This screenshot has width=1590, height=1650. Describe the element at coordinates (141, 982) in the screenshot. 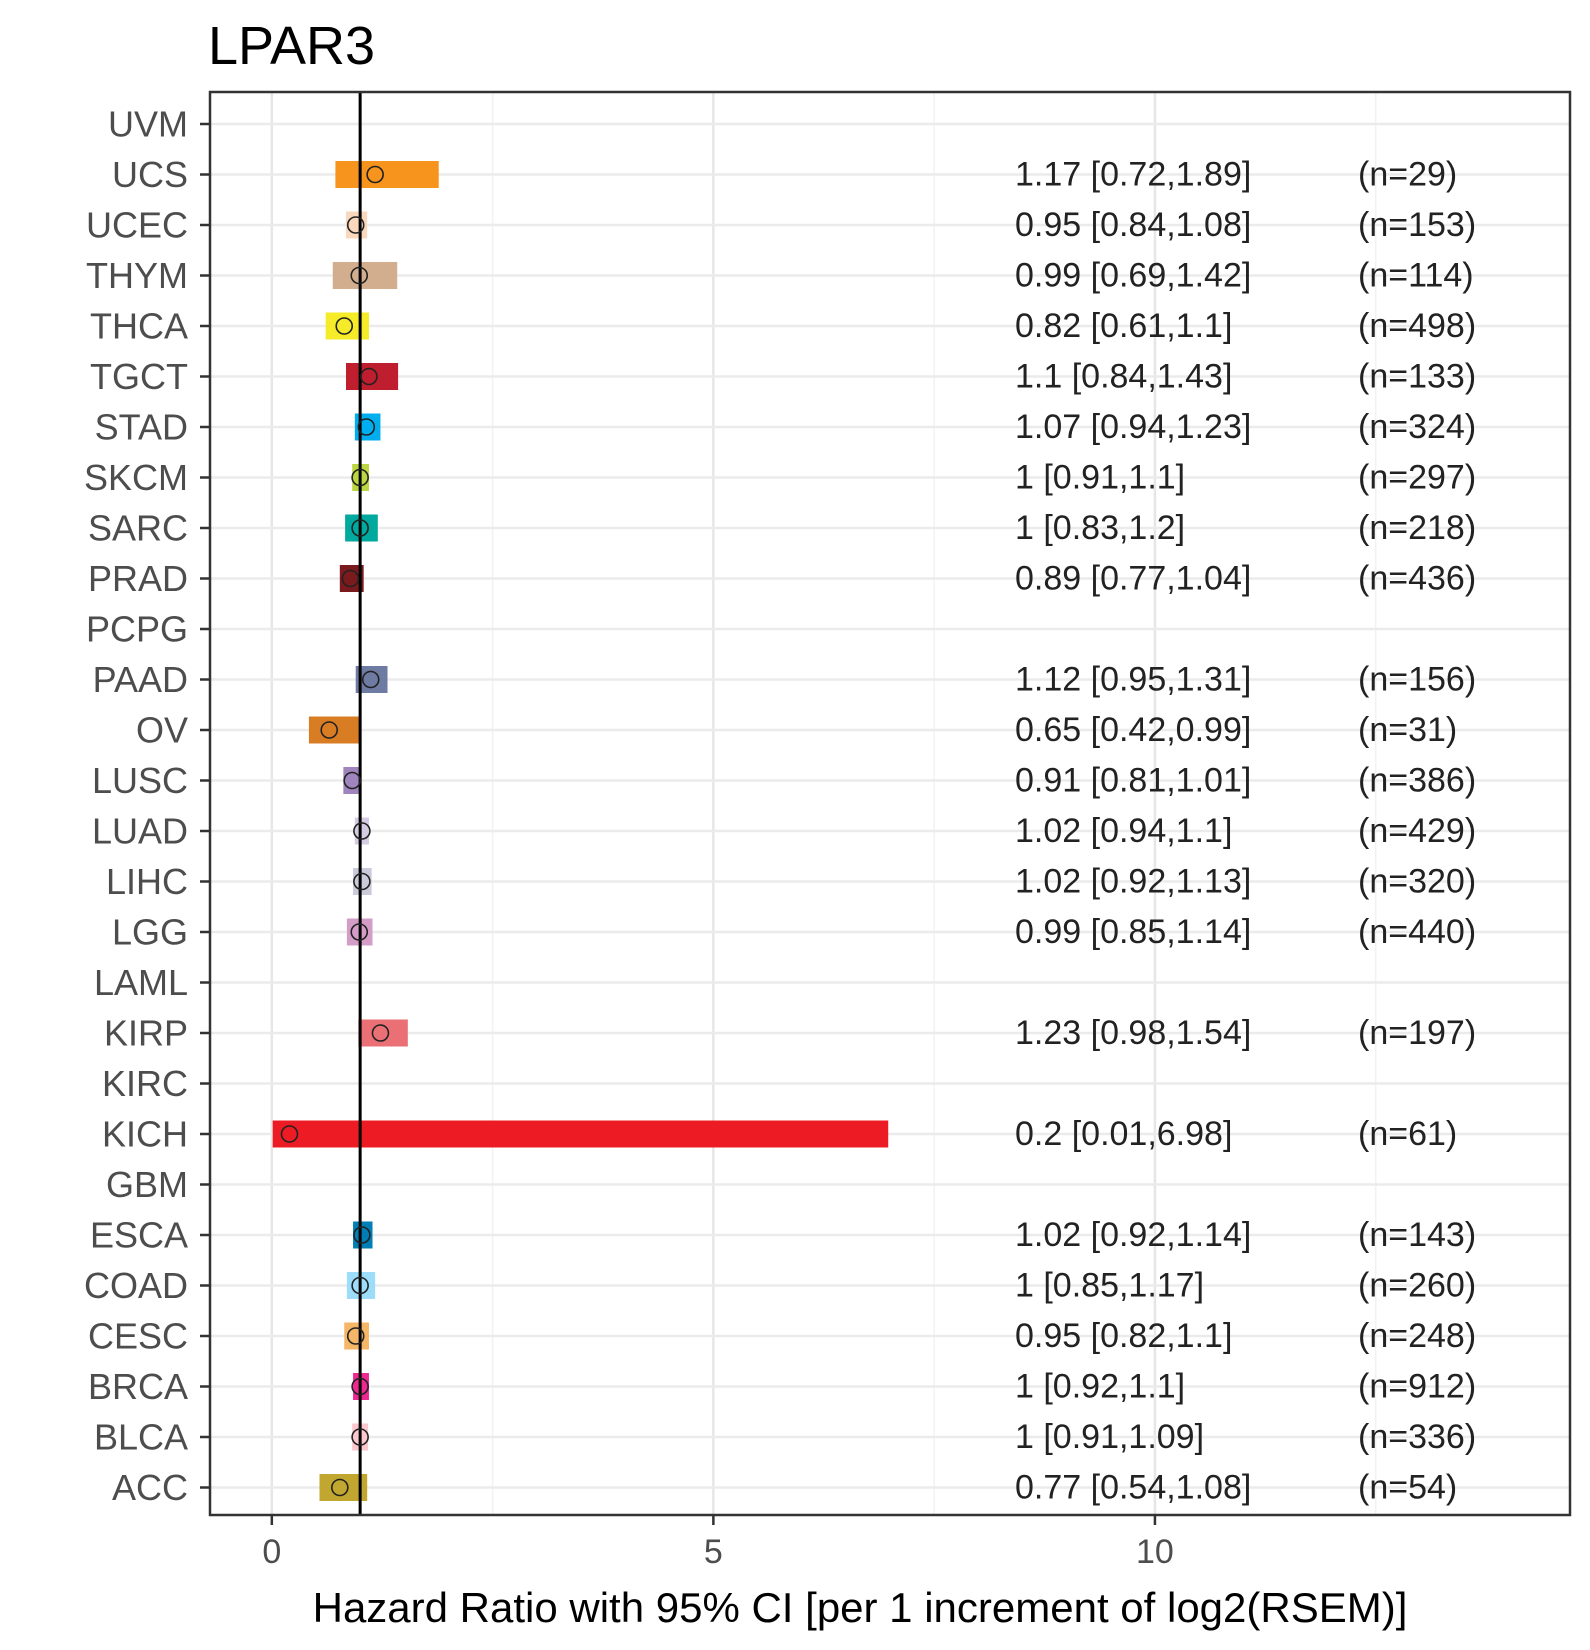

I see `y-tick-label-laml: LAML` at that location.